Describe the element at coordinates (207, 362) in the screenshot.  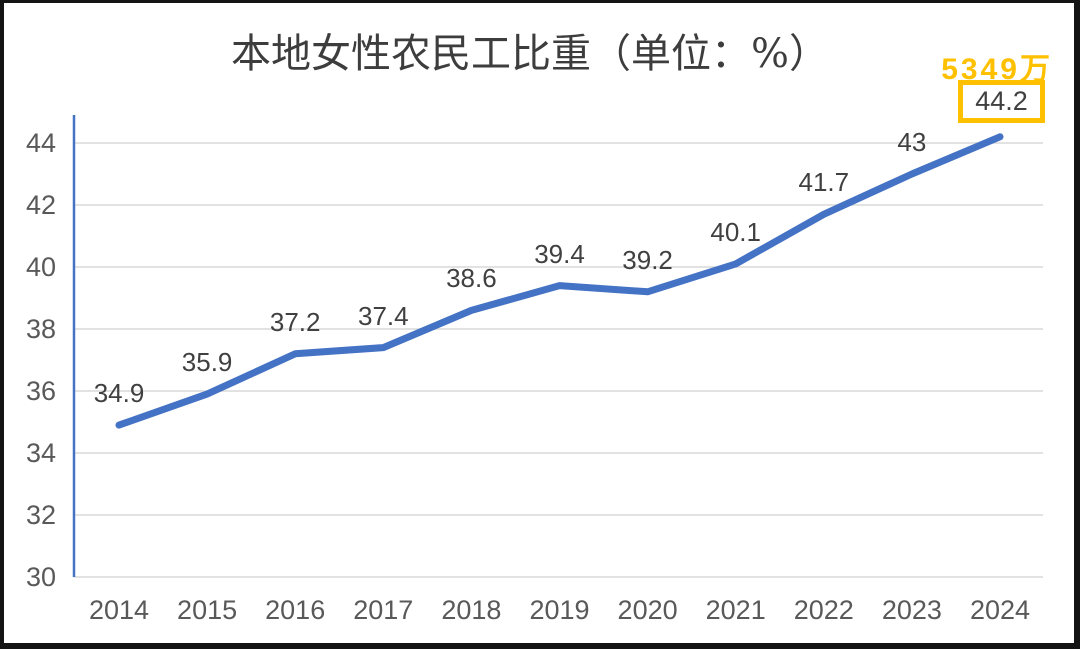
I see `data-point-label: 35.9` at that location.